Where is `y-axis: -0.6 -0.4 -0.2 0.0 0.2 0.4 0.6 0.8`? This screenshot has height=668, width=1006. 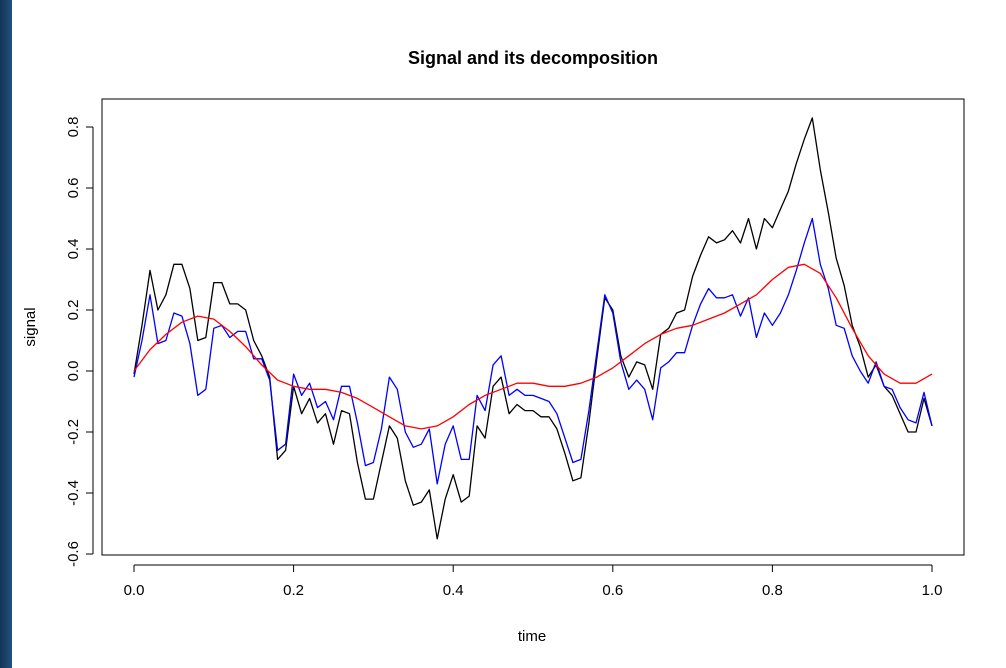
y-axis: -0.6 -0.4 -0.2 0.0 0.2 0.4 0.6 0.8 is located at coordinates (79, 342).